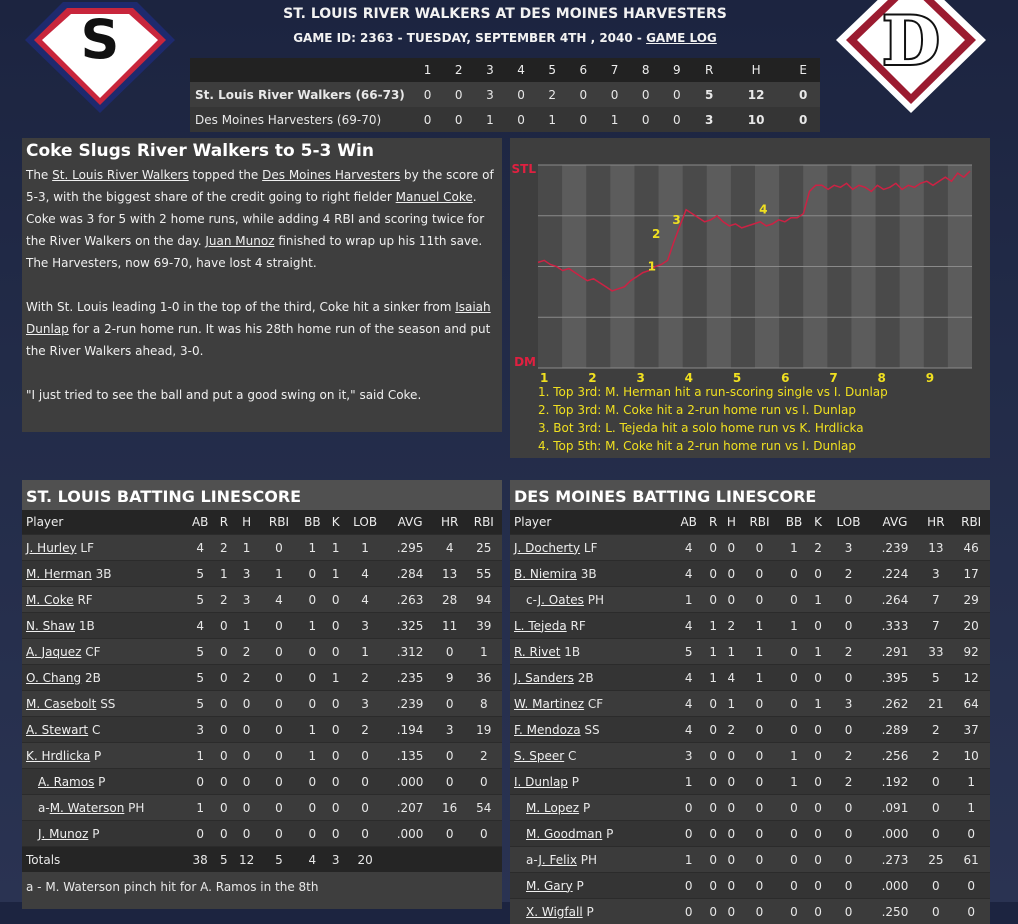  I want to click on inning-label: 8, so click(882, 377).